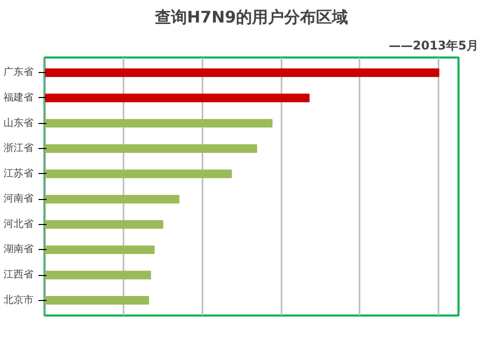 The image size is (500, 339). Describe the element at coordinates (19, 198) in the screenshot. I see `y-tick-label: 河南省` at that location.